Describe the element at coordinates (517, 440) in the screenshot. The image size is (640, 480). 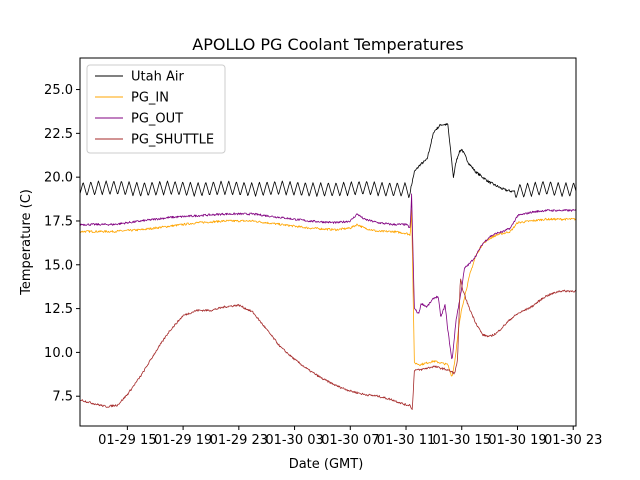
I see `x-tick-label: 01-30 19` at that location.